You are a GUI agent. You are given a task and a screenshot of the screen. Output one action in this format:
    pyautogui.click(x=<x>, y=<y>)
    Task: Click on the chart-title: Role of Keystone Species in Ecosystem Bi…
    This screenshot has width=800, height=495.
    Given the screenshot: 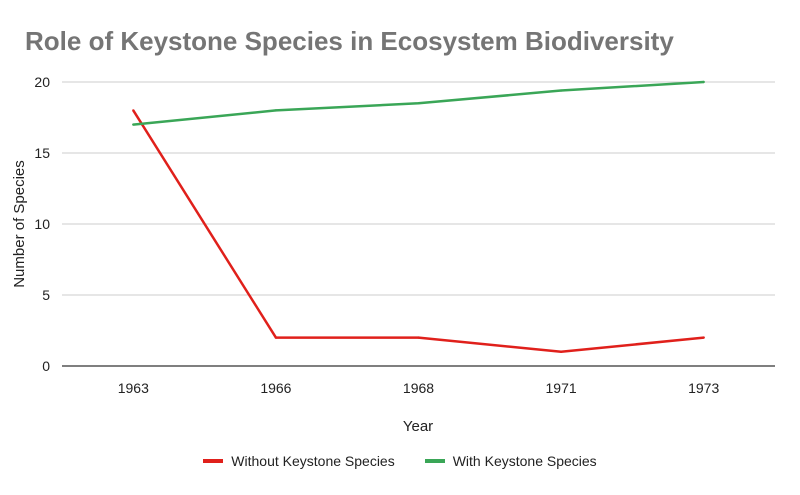 What is the action you would take?
    pyautogui.click(x=349, y=41)
    